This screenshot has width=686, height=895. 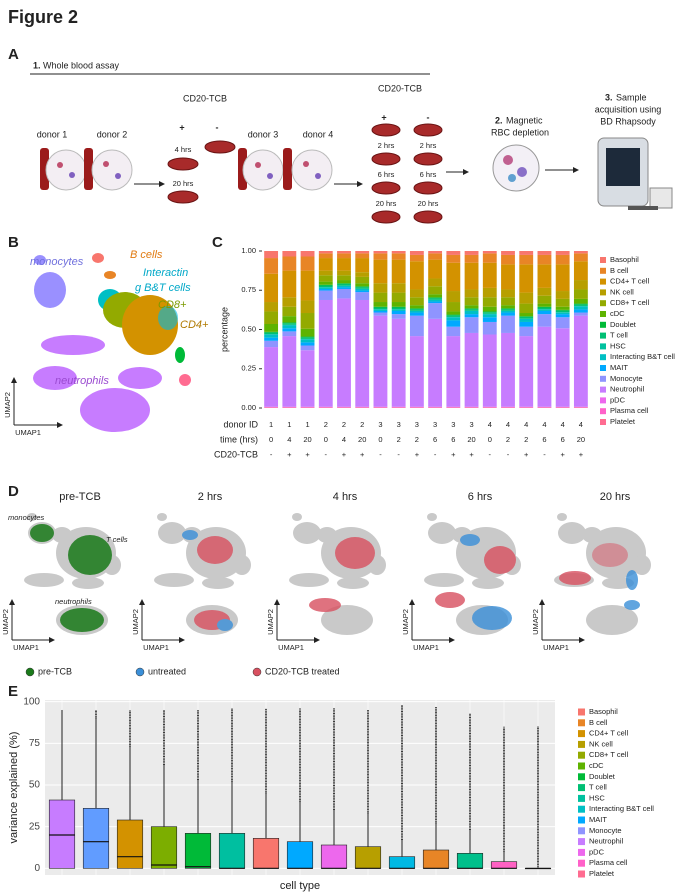 What do you see at coordinates (629, 302) in the screenshot?
I see `legend-label: CD8+ T cell` at bounding box center [629, 302].